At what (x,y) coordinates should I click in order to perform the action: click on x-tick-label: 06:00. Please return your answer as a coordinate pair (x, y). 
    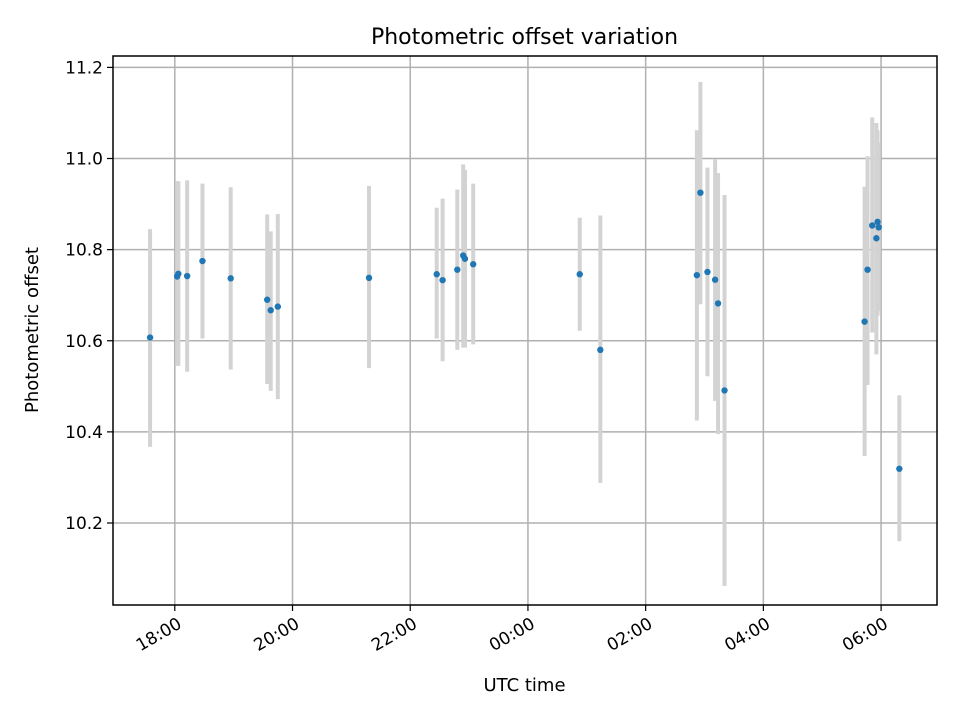
    Looking at the image, I should click on (865, 635).